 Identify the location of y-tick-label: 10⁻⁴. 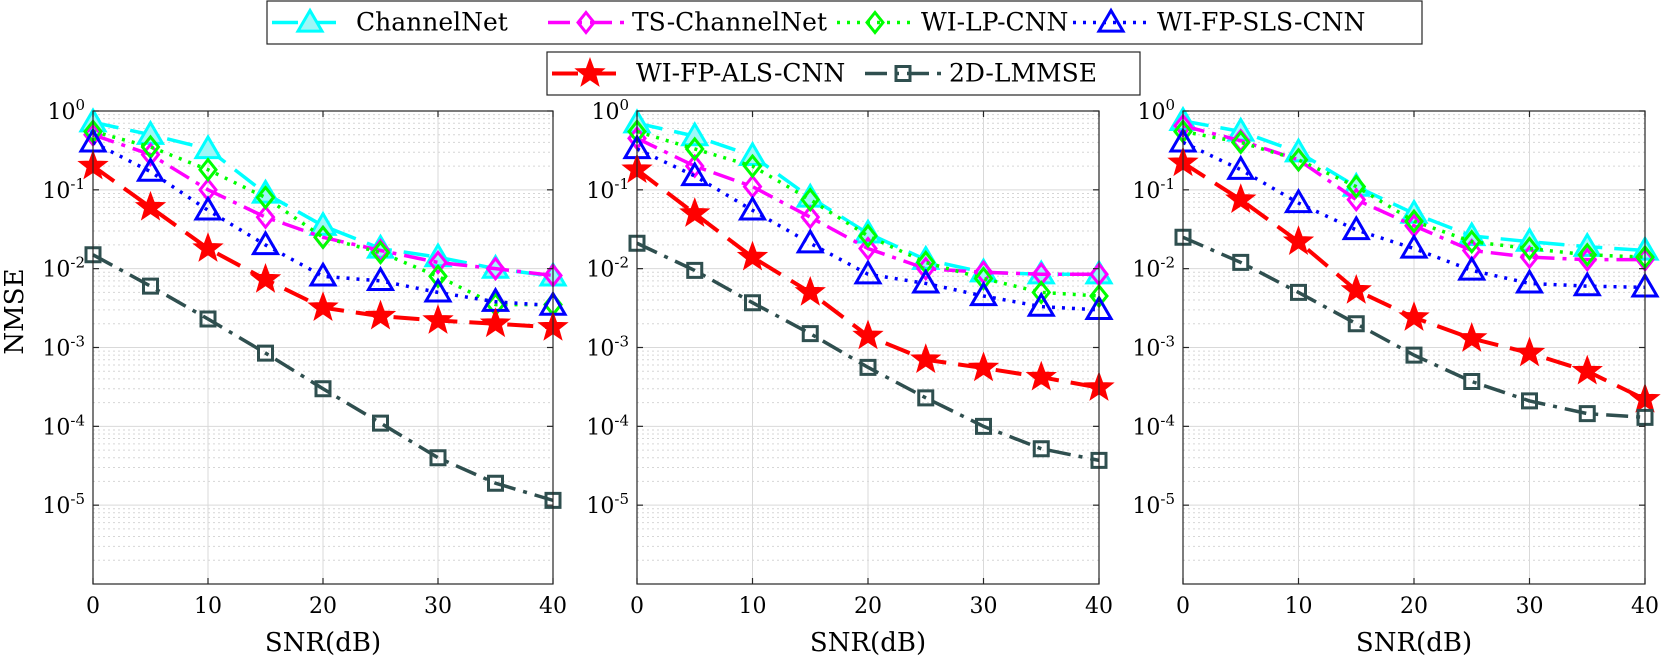
(1153, 425).